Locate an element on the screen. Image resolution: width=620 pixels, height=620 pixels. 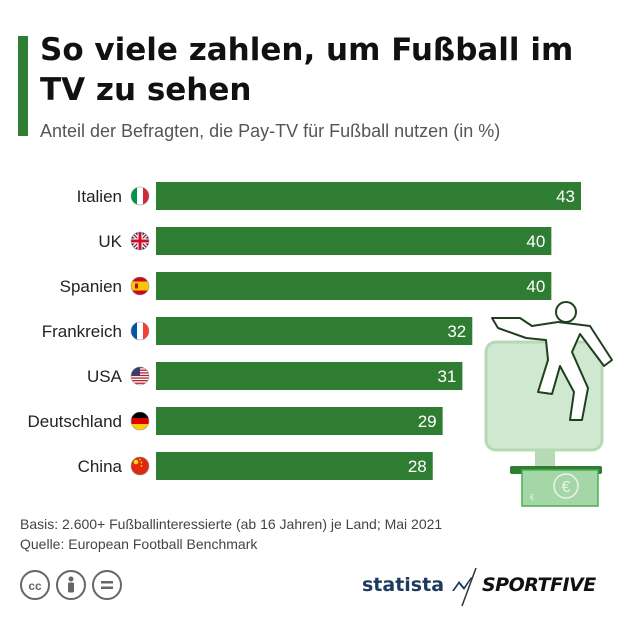
bar-italien is located at coordinates (368, 196).